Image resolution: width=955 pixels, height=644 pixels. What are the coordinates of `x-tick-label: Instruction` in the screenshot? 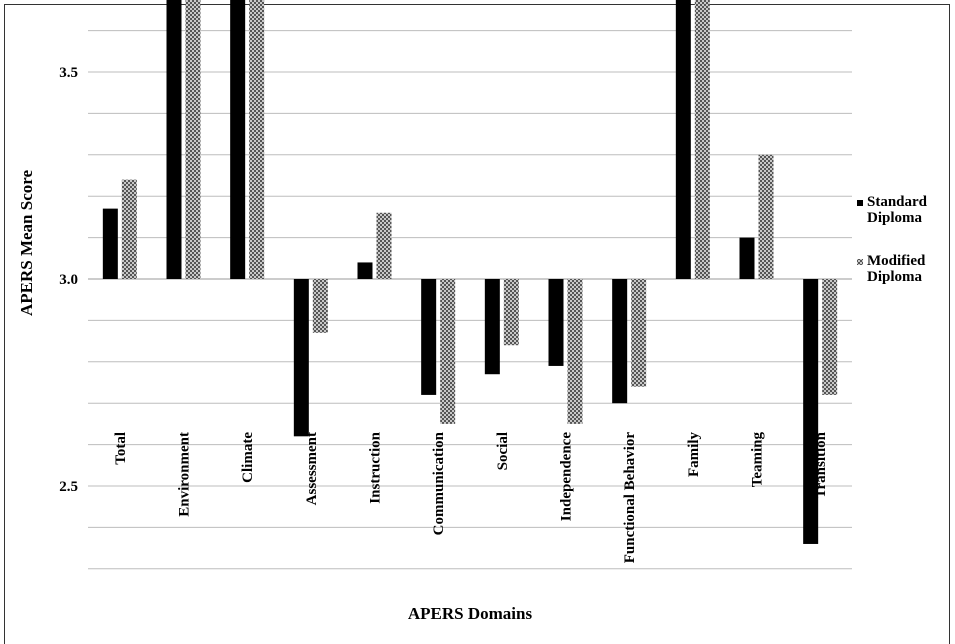 It's located at (376, 467).